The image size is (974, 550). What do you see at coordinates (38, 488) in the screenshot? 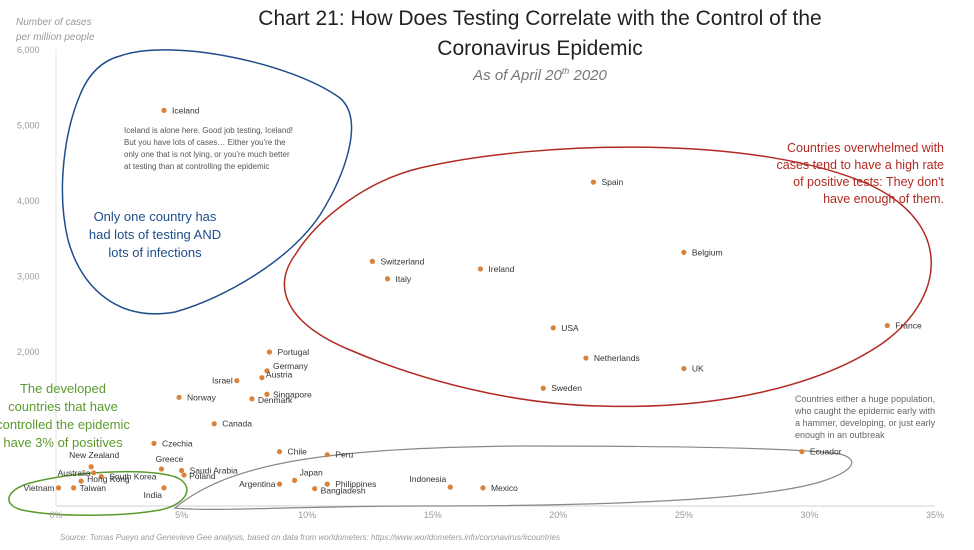
I see `point-label: Vietnam` at bounding box center [38, 488].